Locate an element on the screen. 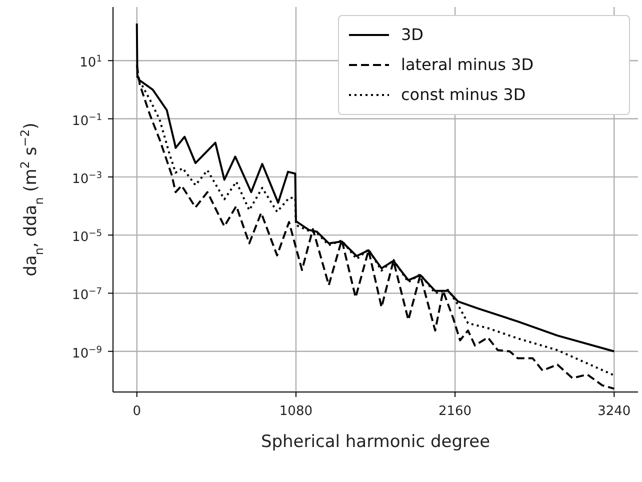 Image resolution: width=642 pixels, height=482 pixels. y-tick-label: 10$^{−7}$ is located at coordinates (87, 295).